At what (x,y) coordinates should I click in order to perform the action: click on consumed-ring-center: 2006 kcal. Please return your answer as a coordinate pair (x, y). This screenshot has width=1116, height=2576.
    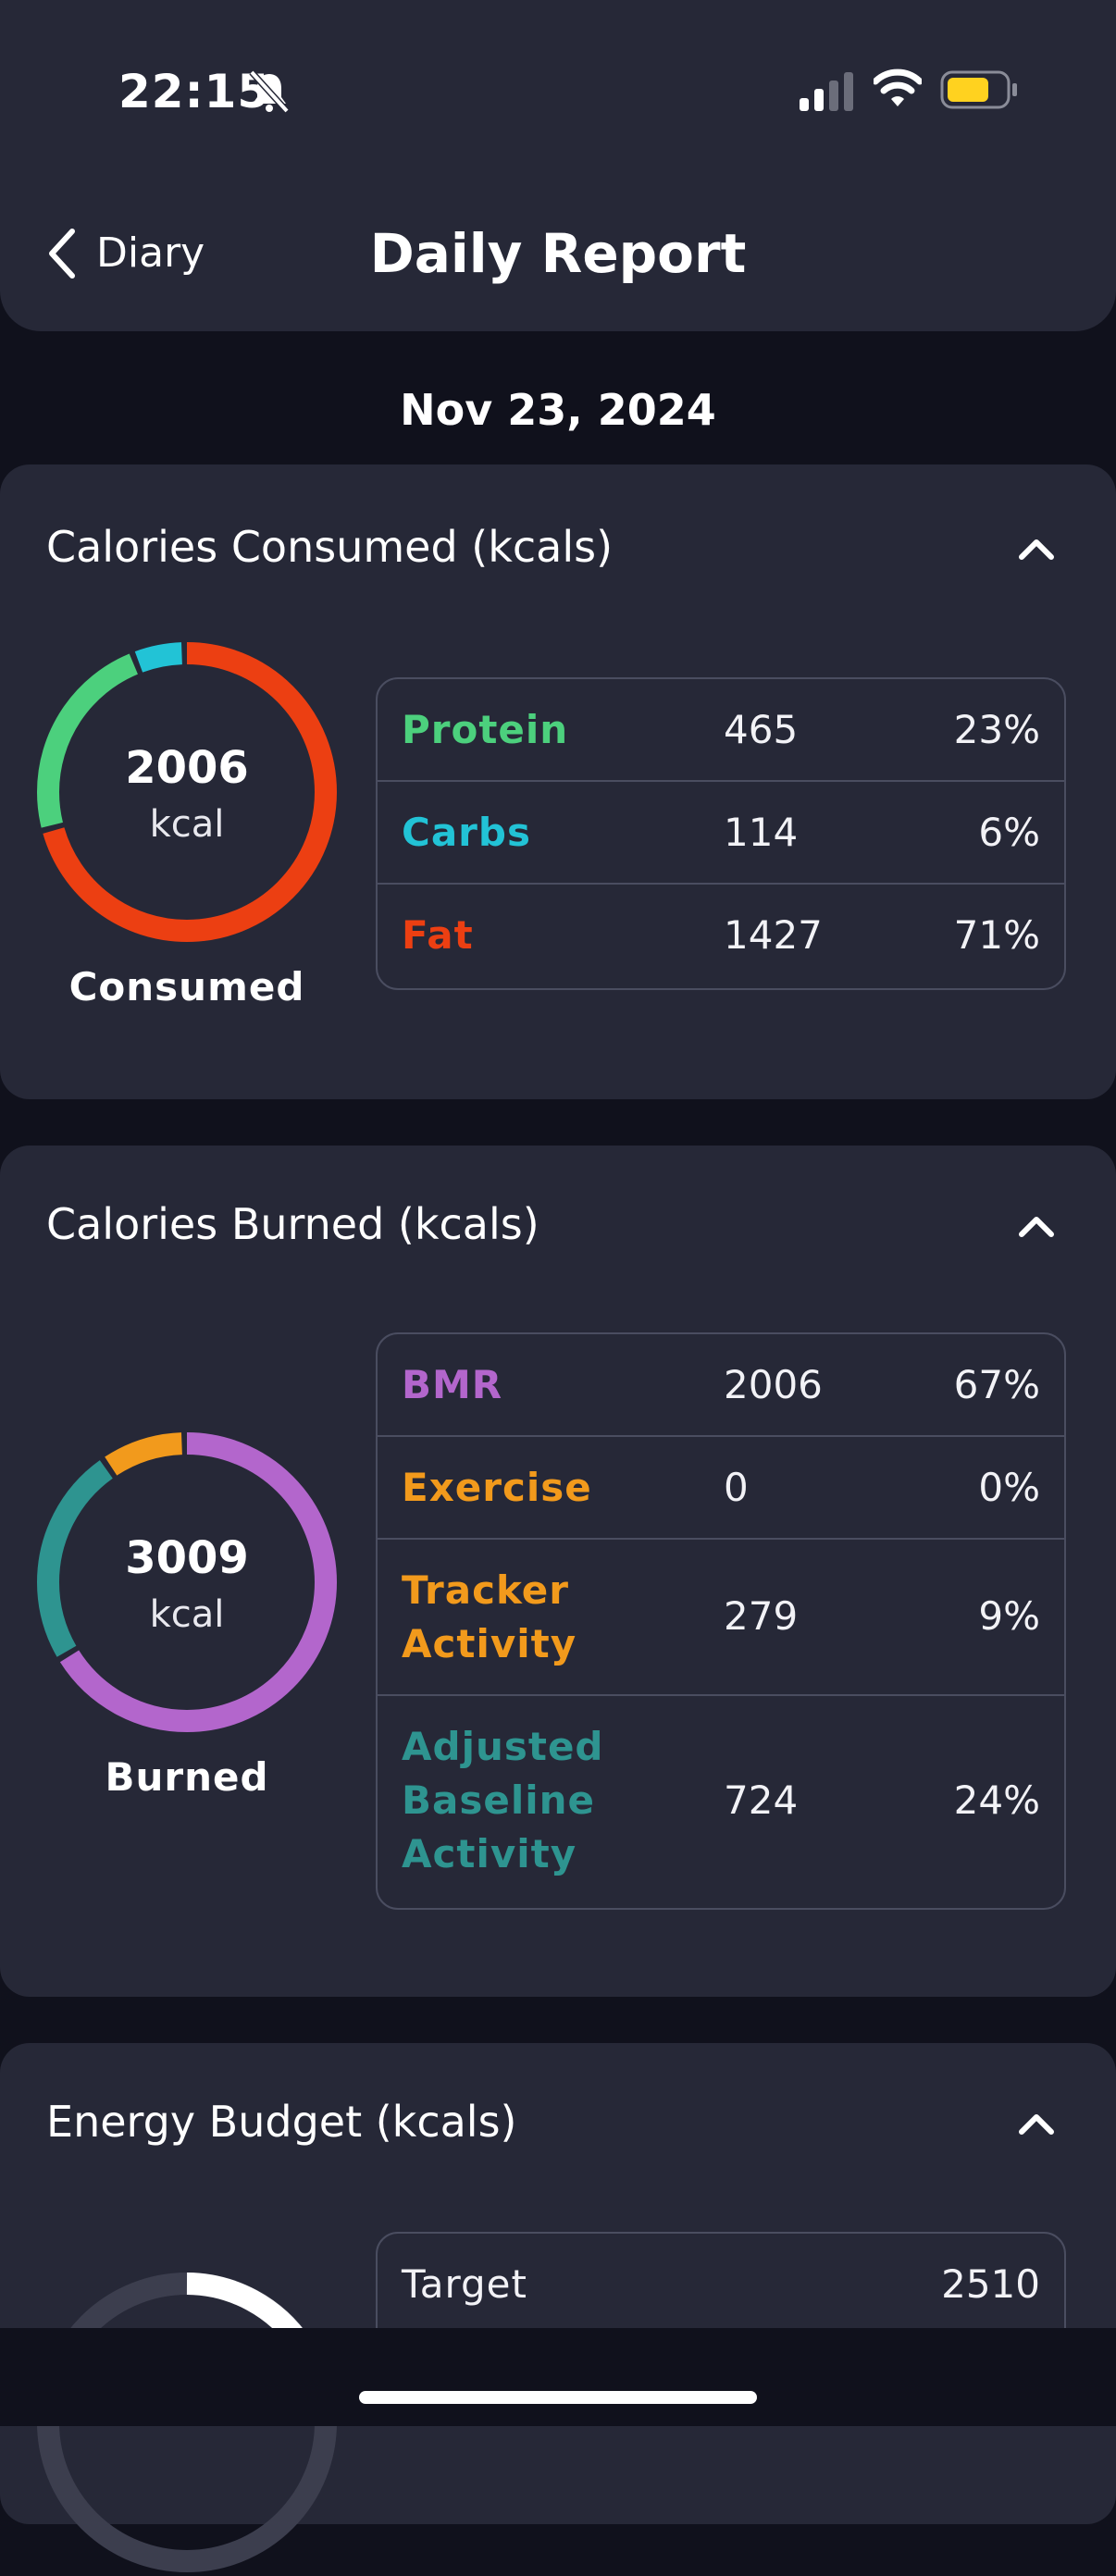
    Looking at the image, I should click on (186, 794).